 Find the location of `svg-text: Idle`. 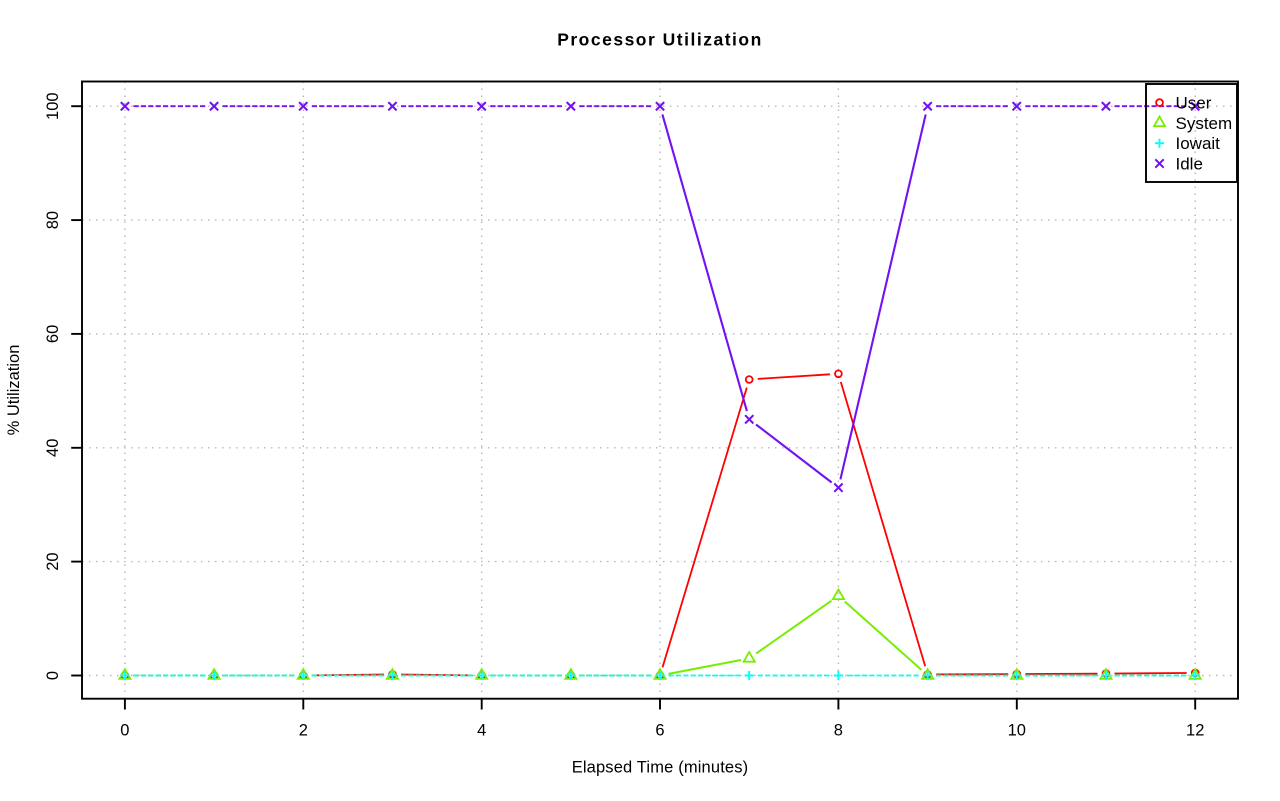

svg-text: Idle is located at coordinates (1189, 164).